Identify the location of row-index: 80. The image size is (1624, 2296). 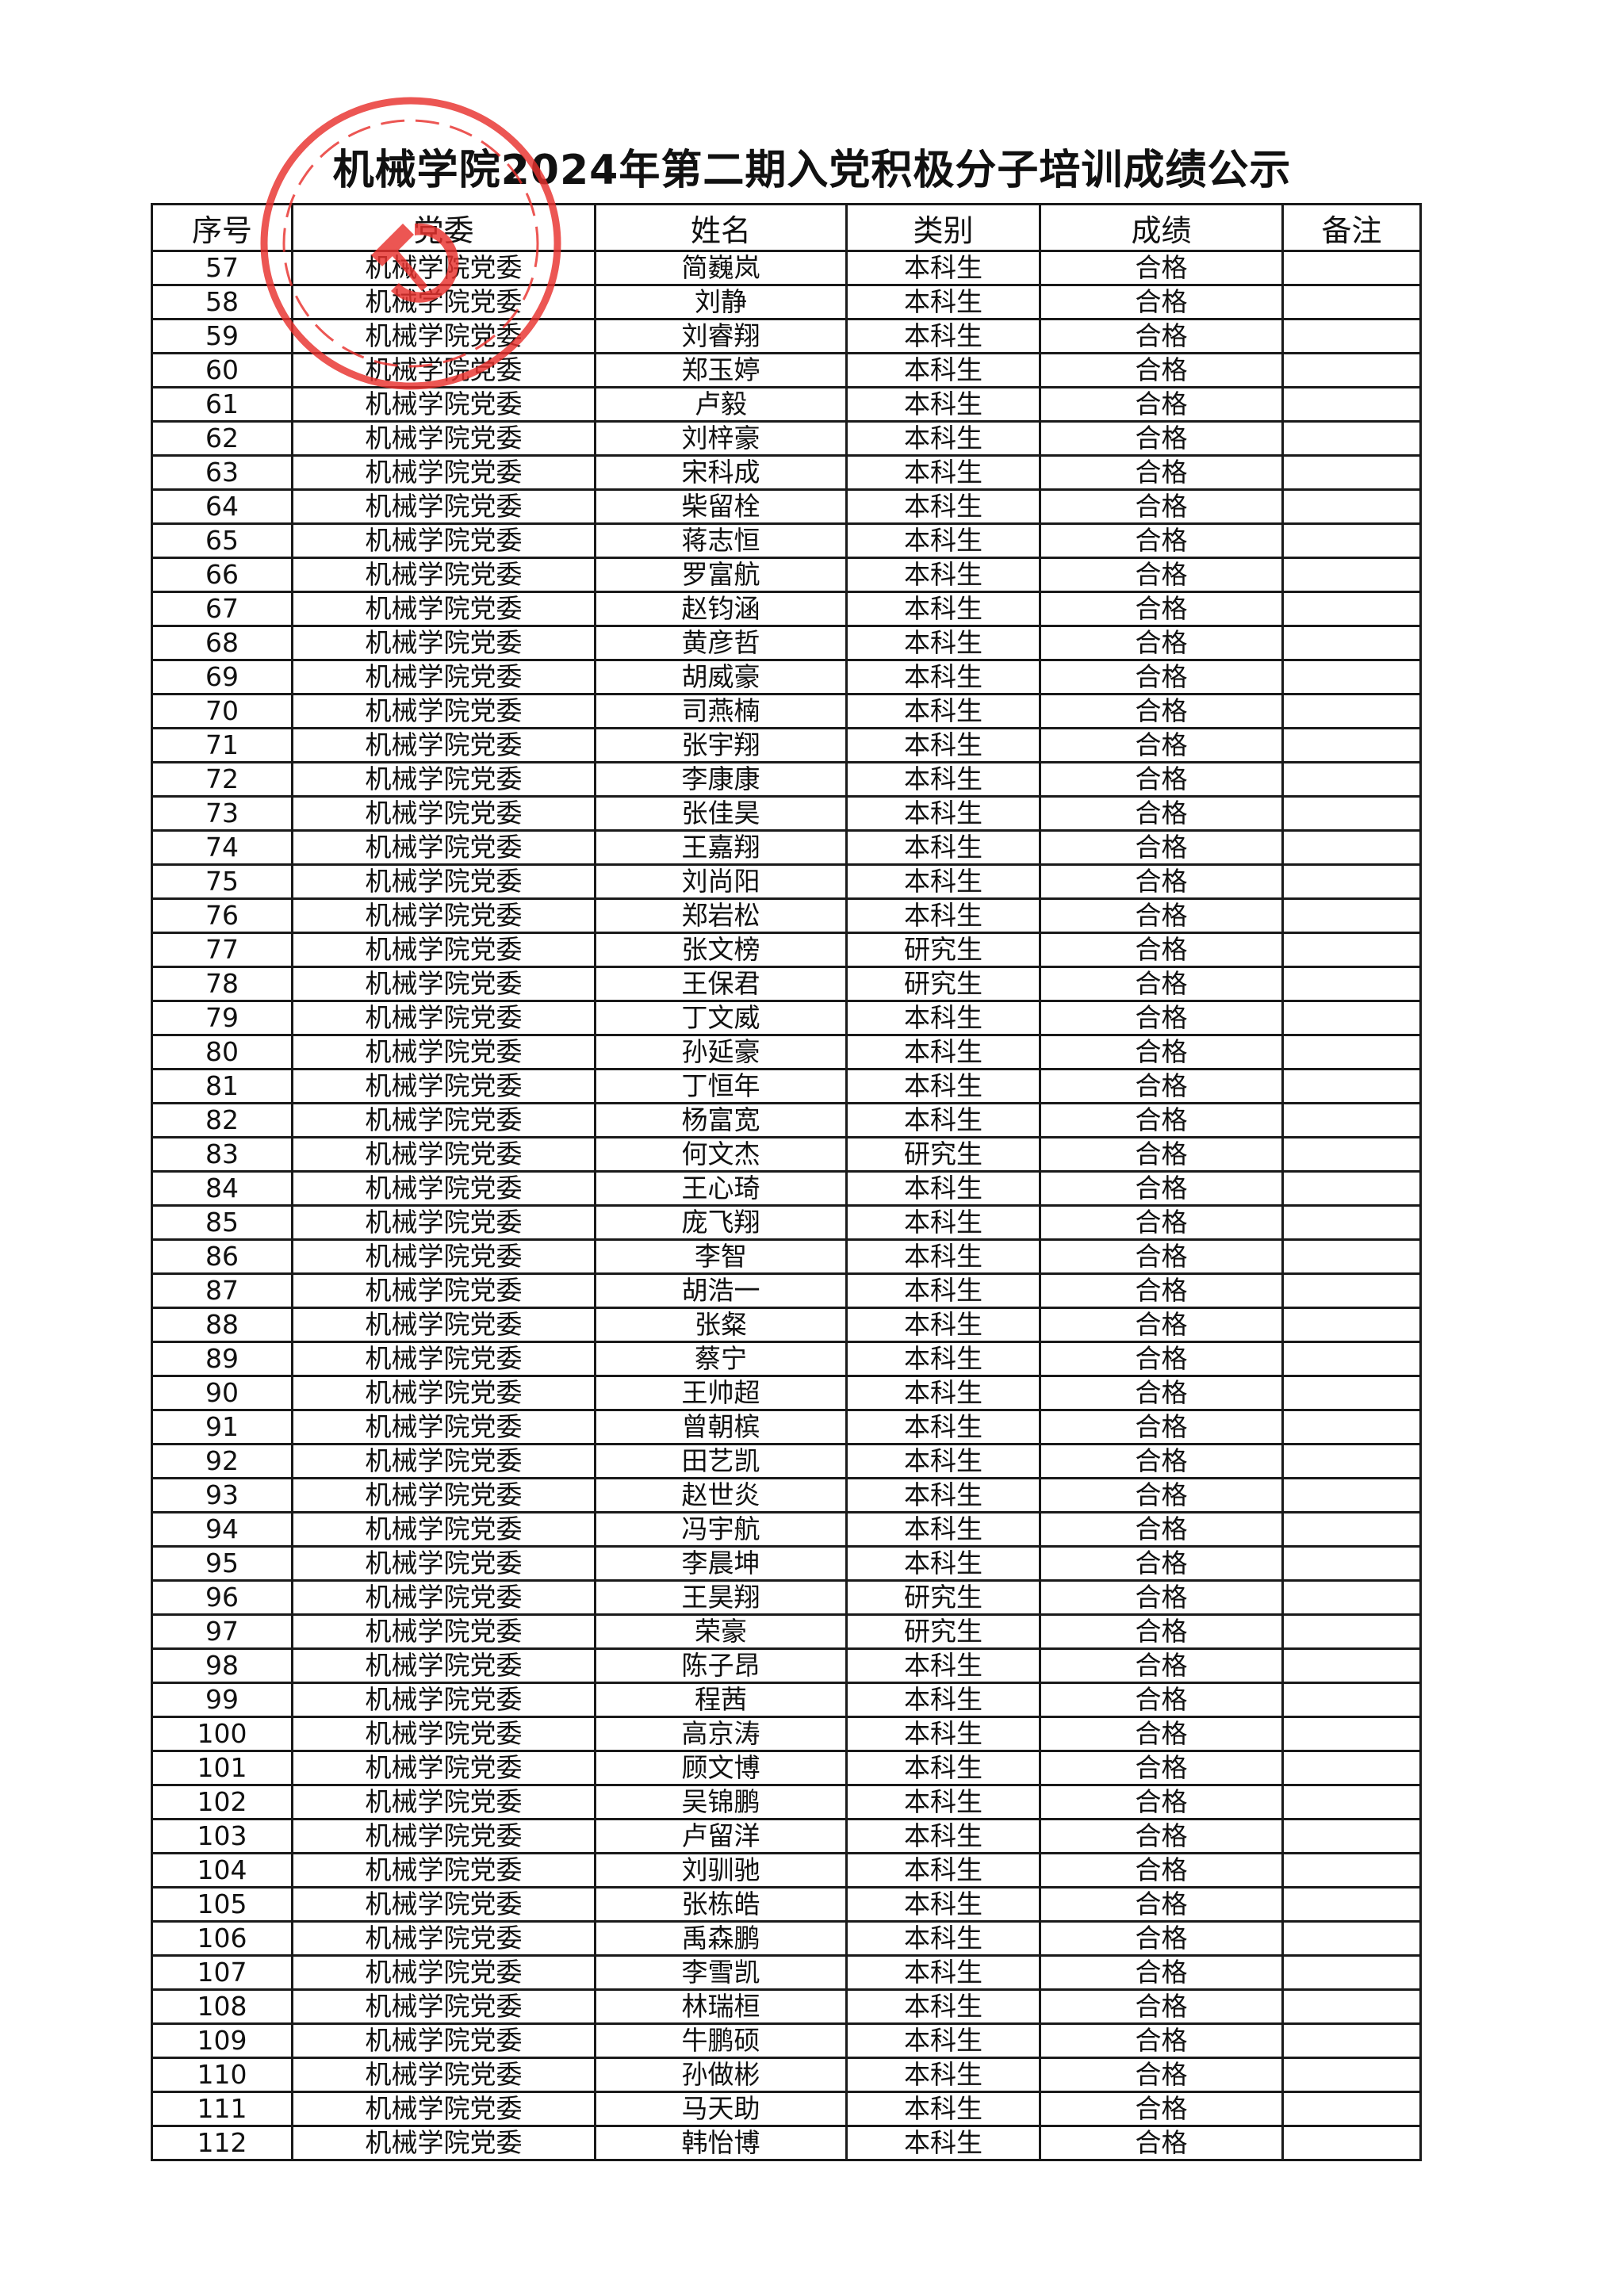
(222, 1052).